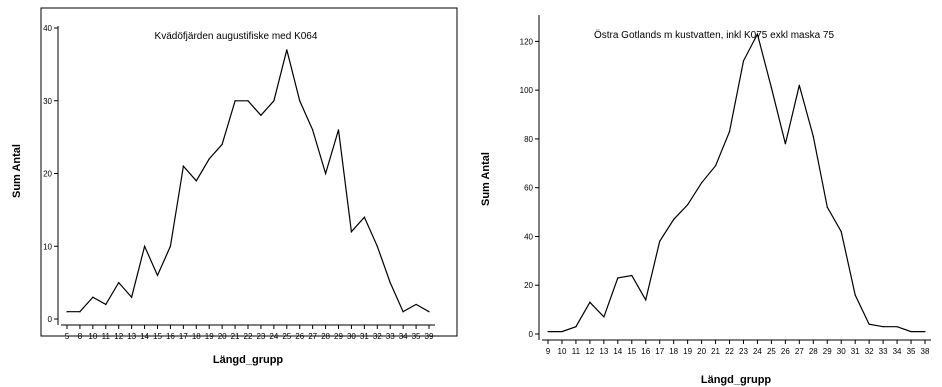  What do you see at coordinates (527, 41) in the screenshot?
I see `y-tick-label: 120` at bounding box center [527, 41].